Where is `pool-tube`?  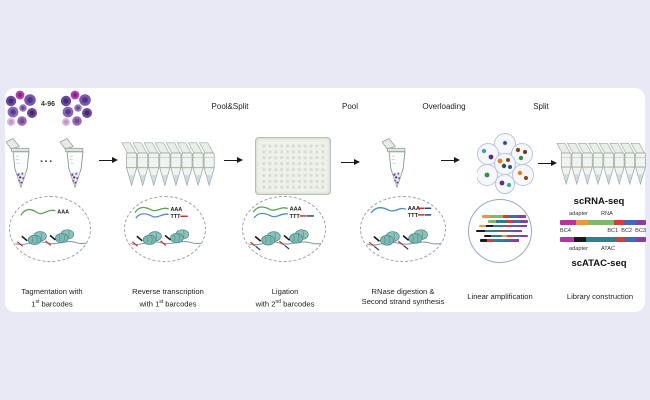
pool-tube is located at coordinates (394, 163).